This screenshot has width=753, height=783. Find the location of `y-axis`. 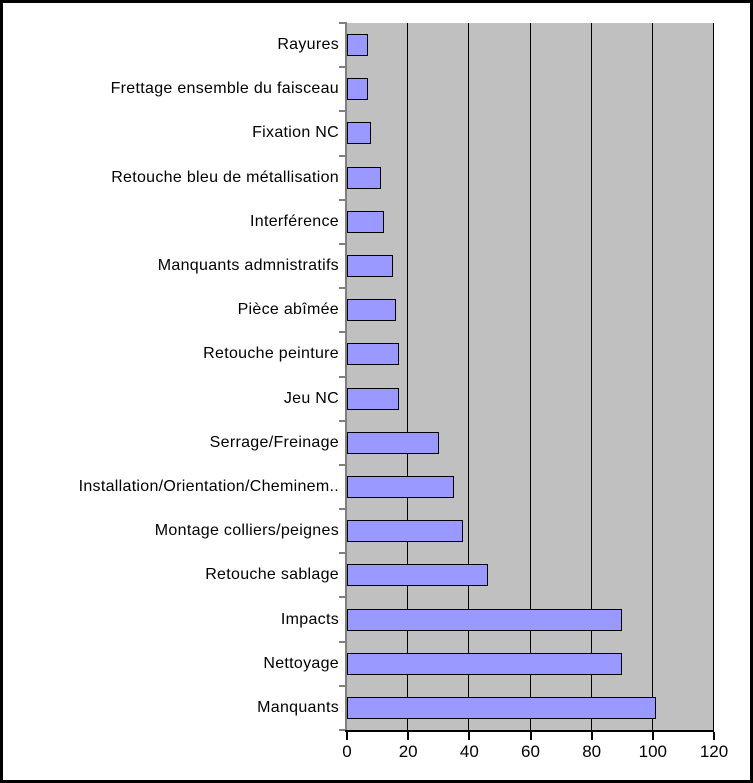

y-axis is located at coordinates (346, 376).